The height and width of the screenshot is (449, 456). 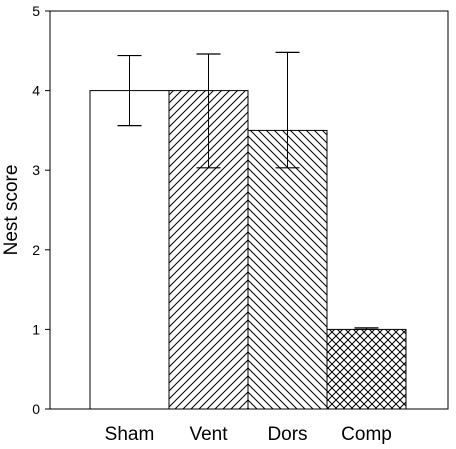 I want to click on y-tick-label: 0, so click(x=36, y=409).